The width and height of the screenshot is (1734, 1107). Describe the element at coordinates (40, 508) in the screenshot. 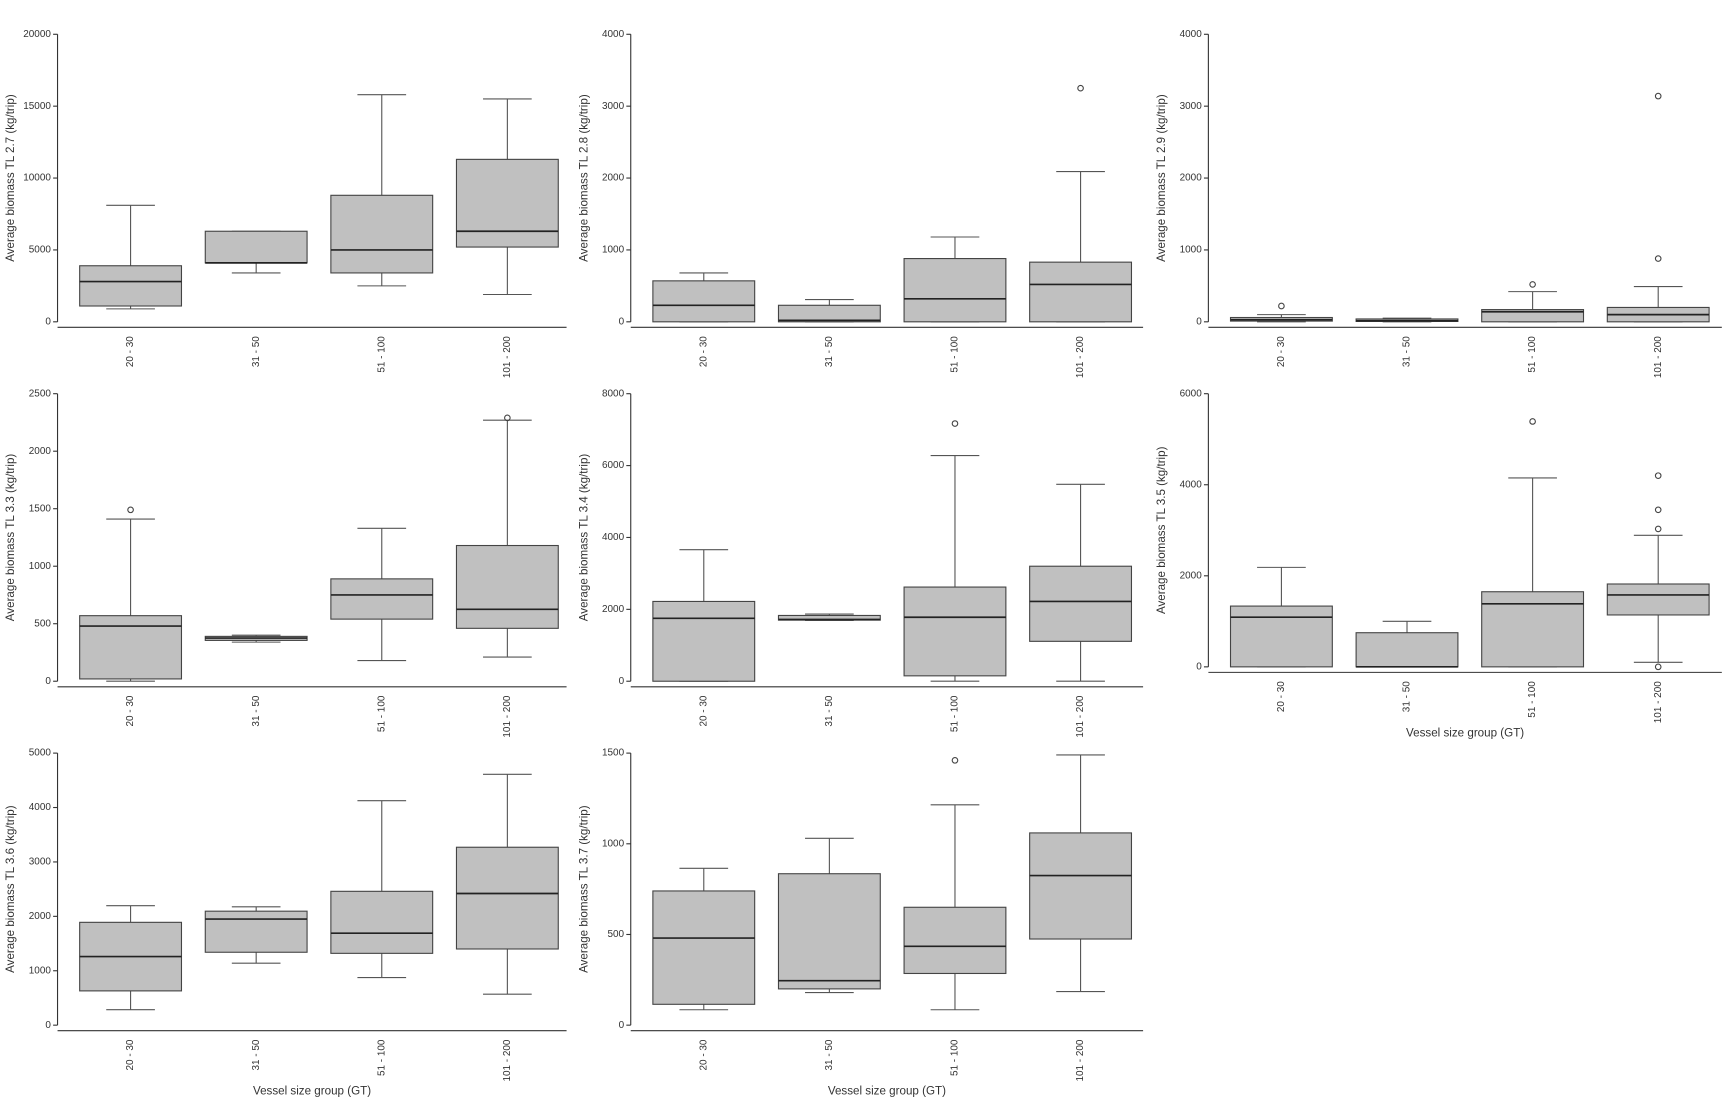

I see `y-tick-label: 1500` at that location.